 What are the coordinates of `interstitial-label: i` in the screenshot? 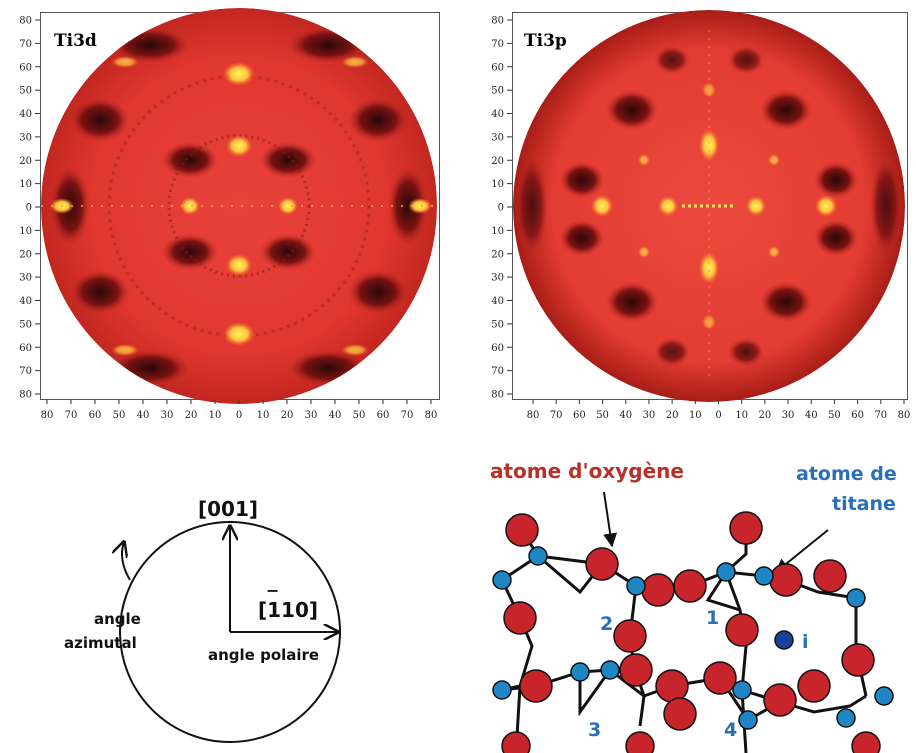 It's located at (805, 642).